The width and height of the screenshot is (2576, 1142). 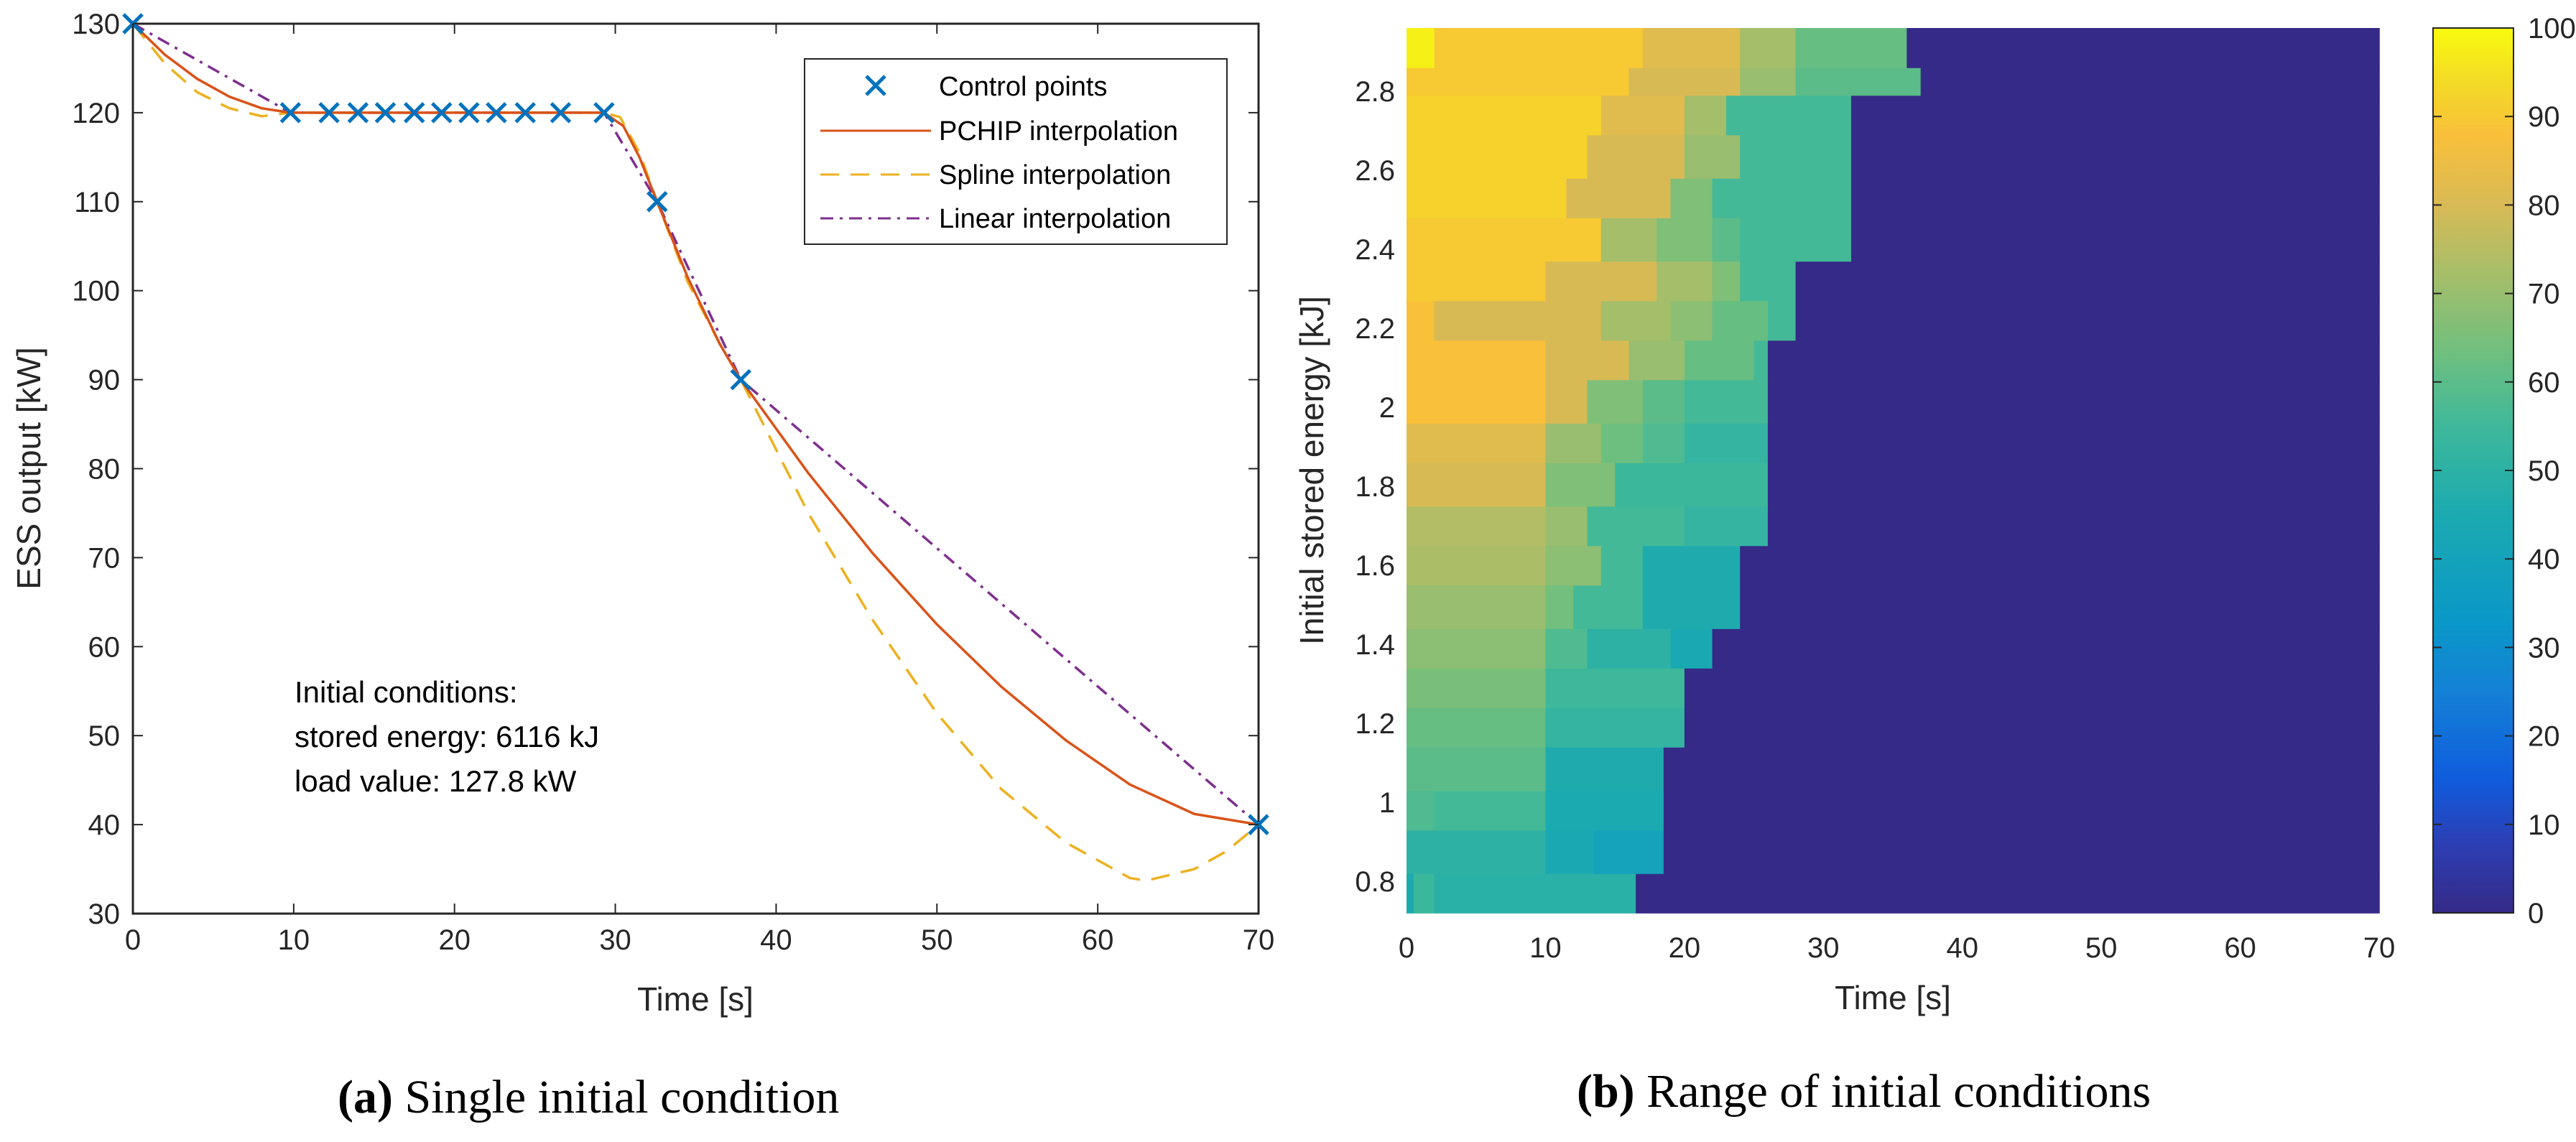 What do you see at coordinates (294, 940) in the screenshot?
I see `x-tick-label: 10` at bounding box center [294, 940].